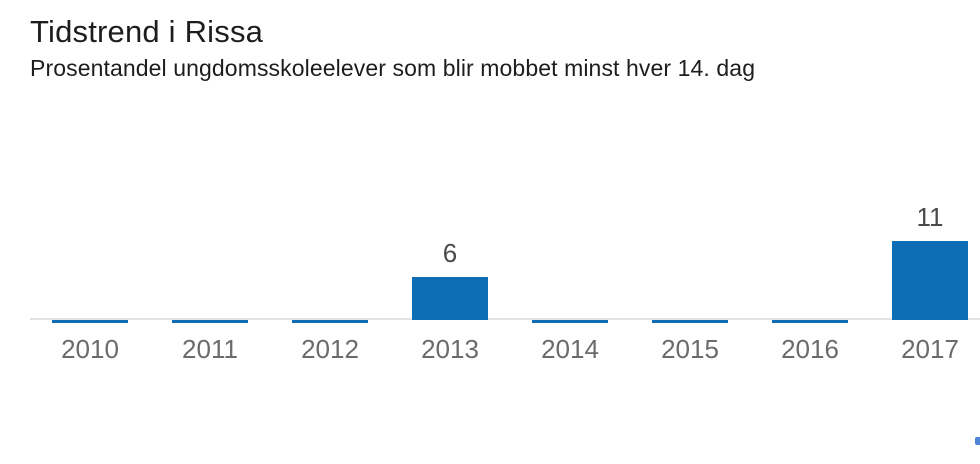 Image resolution: width=980 pixels, height=464 pixels. What do you see at coordinates (810, 321) in the screenshot?
I see `bar-2016` at bounding box center [810, 321].